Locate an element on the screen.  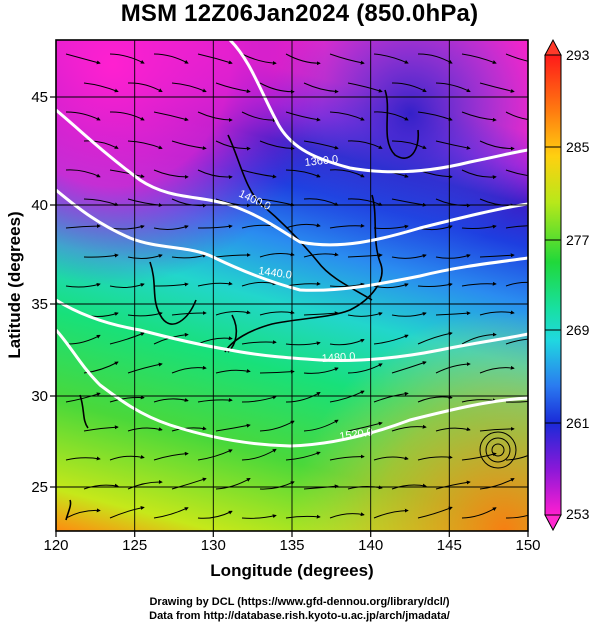
map-title: MSM 12Z06Jan2024 (850.0hPa) is located at coordinates (299, 13).